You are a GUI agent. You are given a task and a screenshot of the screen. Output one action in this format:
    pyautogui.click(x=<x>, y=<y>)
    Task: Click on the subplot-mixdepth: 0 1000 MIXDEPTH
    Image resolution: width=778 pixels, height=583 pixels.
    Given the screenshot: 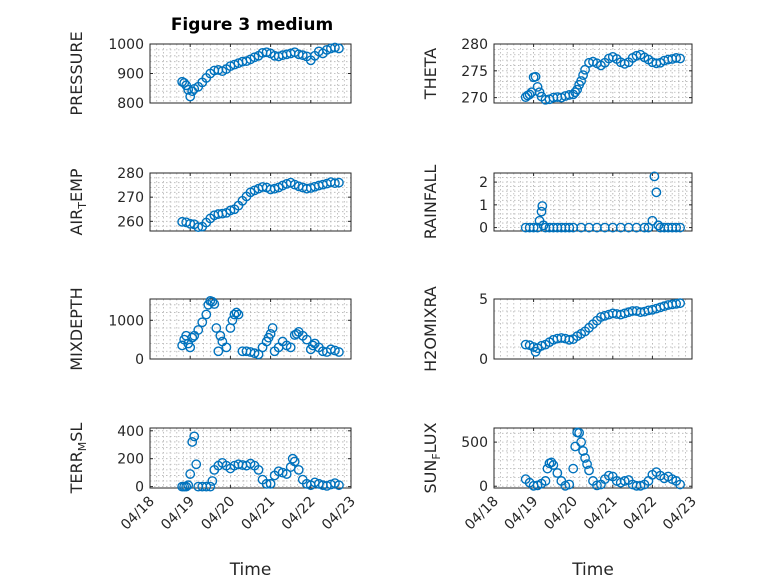 What is the action you would take?
    pyautogui.click(x=209, y=329)
    